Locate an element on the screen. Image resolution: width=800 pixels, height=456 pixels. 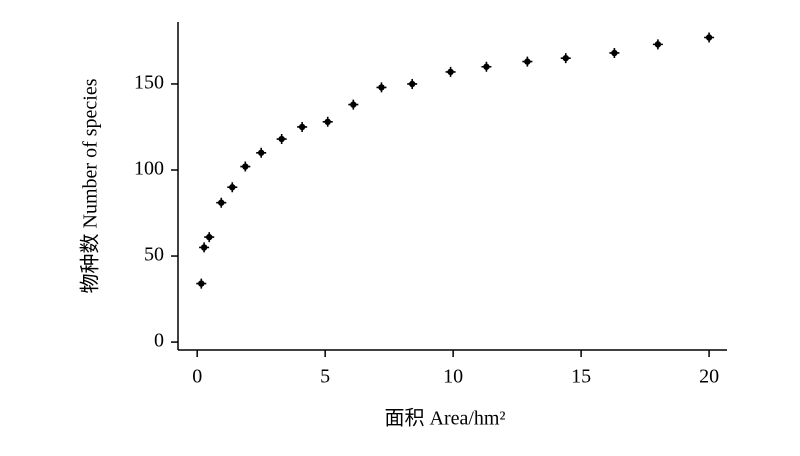
x-tick-label: 15 is located at coordinates (581, 377).